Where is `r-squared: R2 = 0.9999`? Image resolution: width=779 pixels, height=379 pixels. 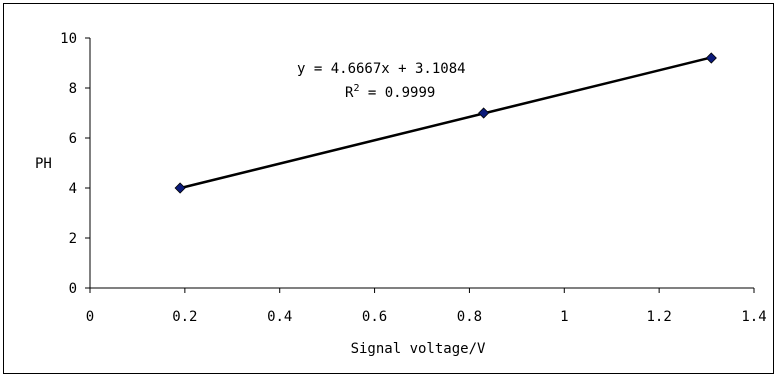 r-squared: R2 = 0.9999 is located at coordinates (390, 92).